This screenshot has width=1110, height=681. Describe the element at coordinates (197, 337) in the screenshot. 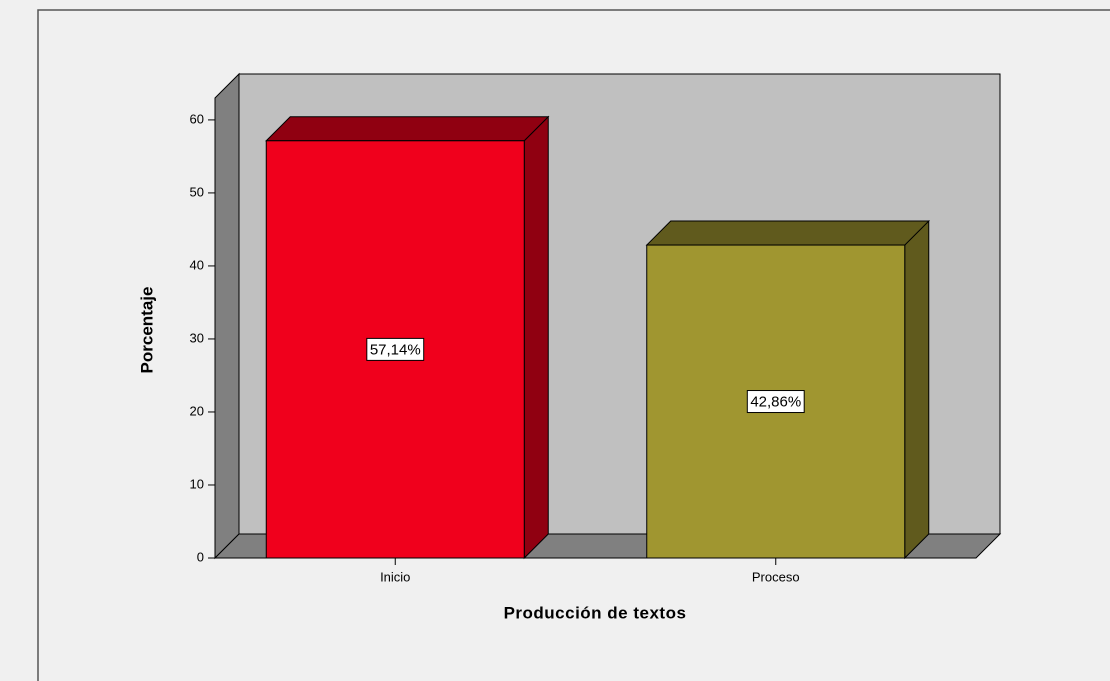

I see `y-tick-label: 30` at that location.